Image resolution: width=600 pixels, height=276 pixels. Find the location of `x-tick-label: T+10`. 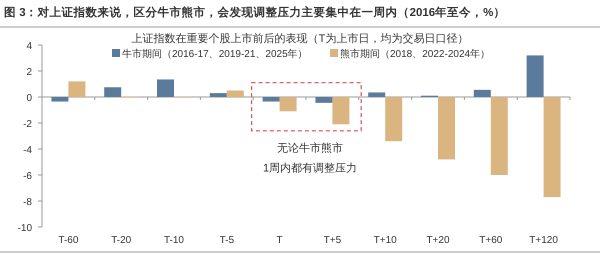

x-tick-label: T+10 is located at coordinates (386, 240).